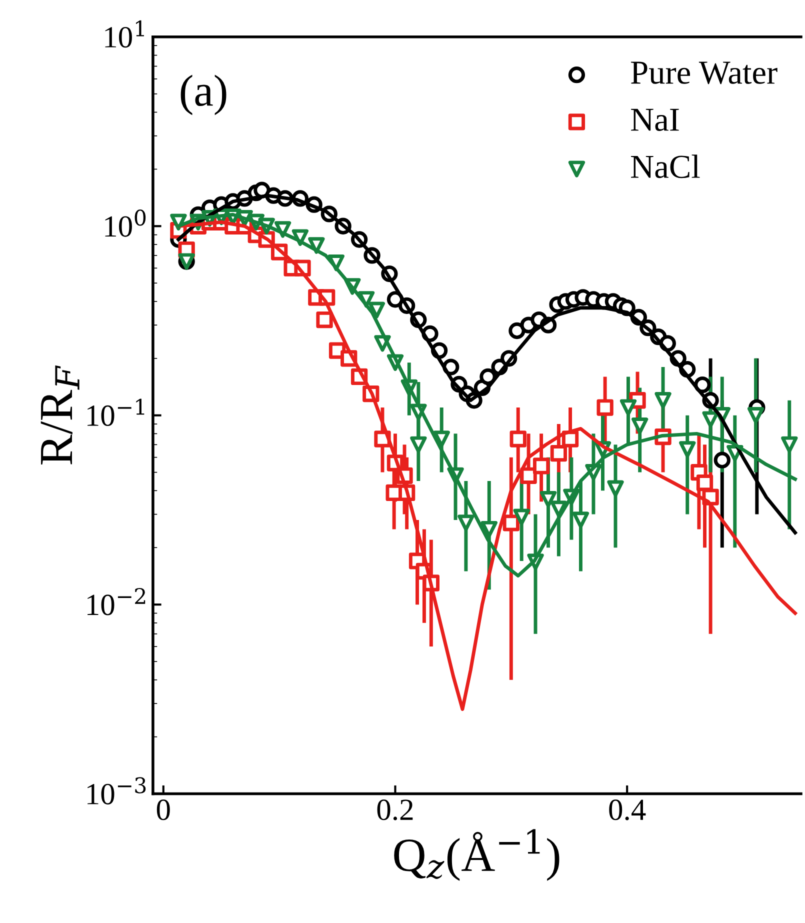 The width and height of the screenshot is (805, 923). What do you see at coordinates (125, 223) in the screenshot?
I see `y-tick-label: 10$^{0}$` at bounding box center [125, 223].